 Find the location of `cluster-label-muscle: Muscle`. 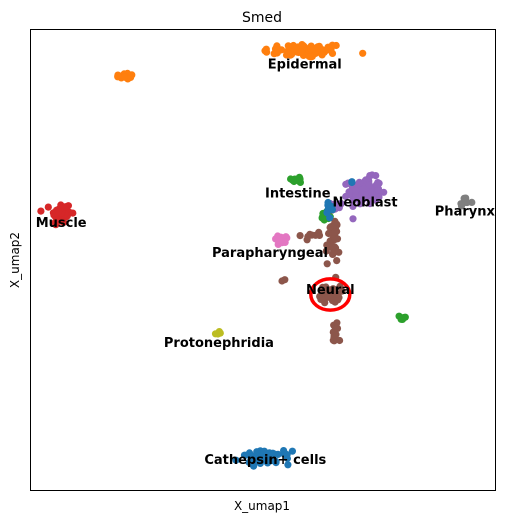

cluster-label-muscle: Muscle is located at coordinates (61, 223).